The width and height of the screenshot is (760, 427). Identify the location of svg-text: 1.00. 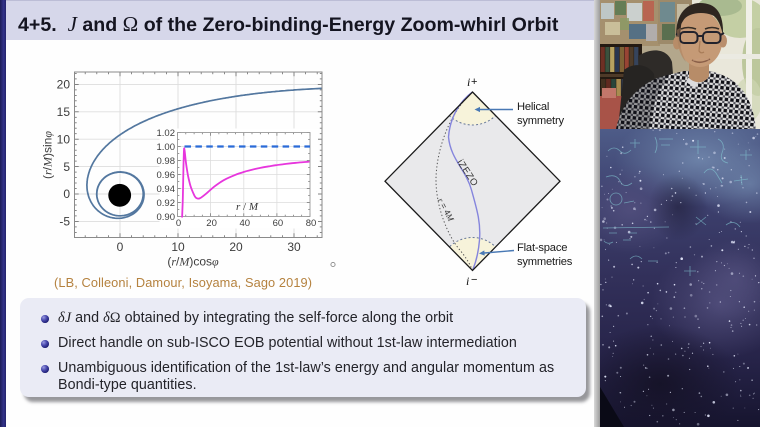
(166, 147).